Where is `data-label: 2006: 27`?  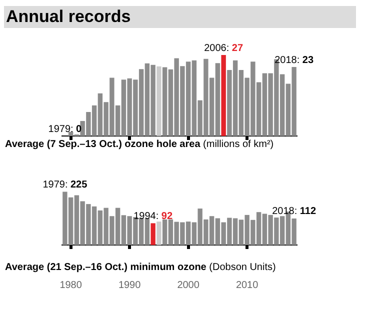
data-label: 2006: 27 is located at coordinates (224, 48).